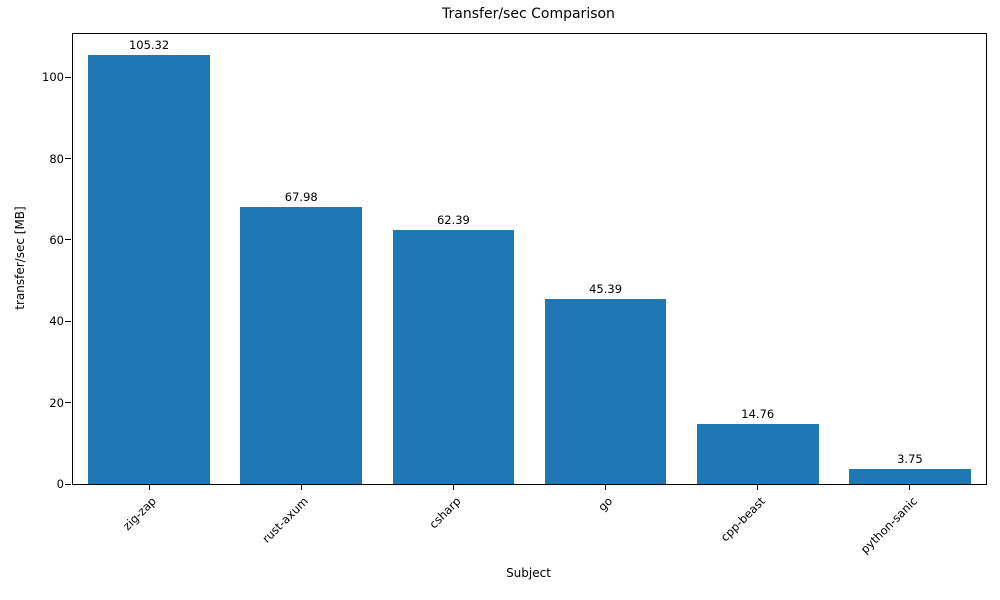  I want to click on bar-value-label: 3.75, so click(910, 458).